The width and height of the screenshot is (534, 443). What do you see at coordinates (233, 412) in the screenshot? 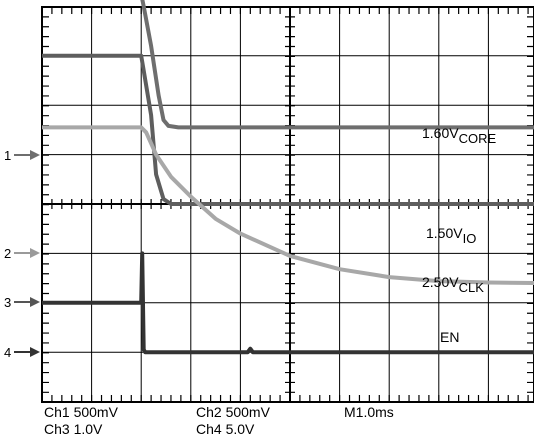
I see `ch2-scale: Ch2 500mV` at bounding box center [233, 412].